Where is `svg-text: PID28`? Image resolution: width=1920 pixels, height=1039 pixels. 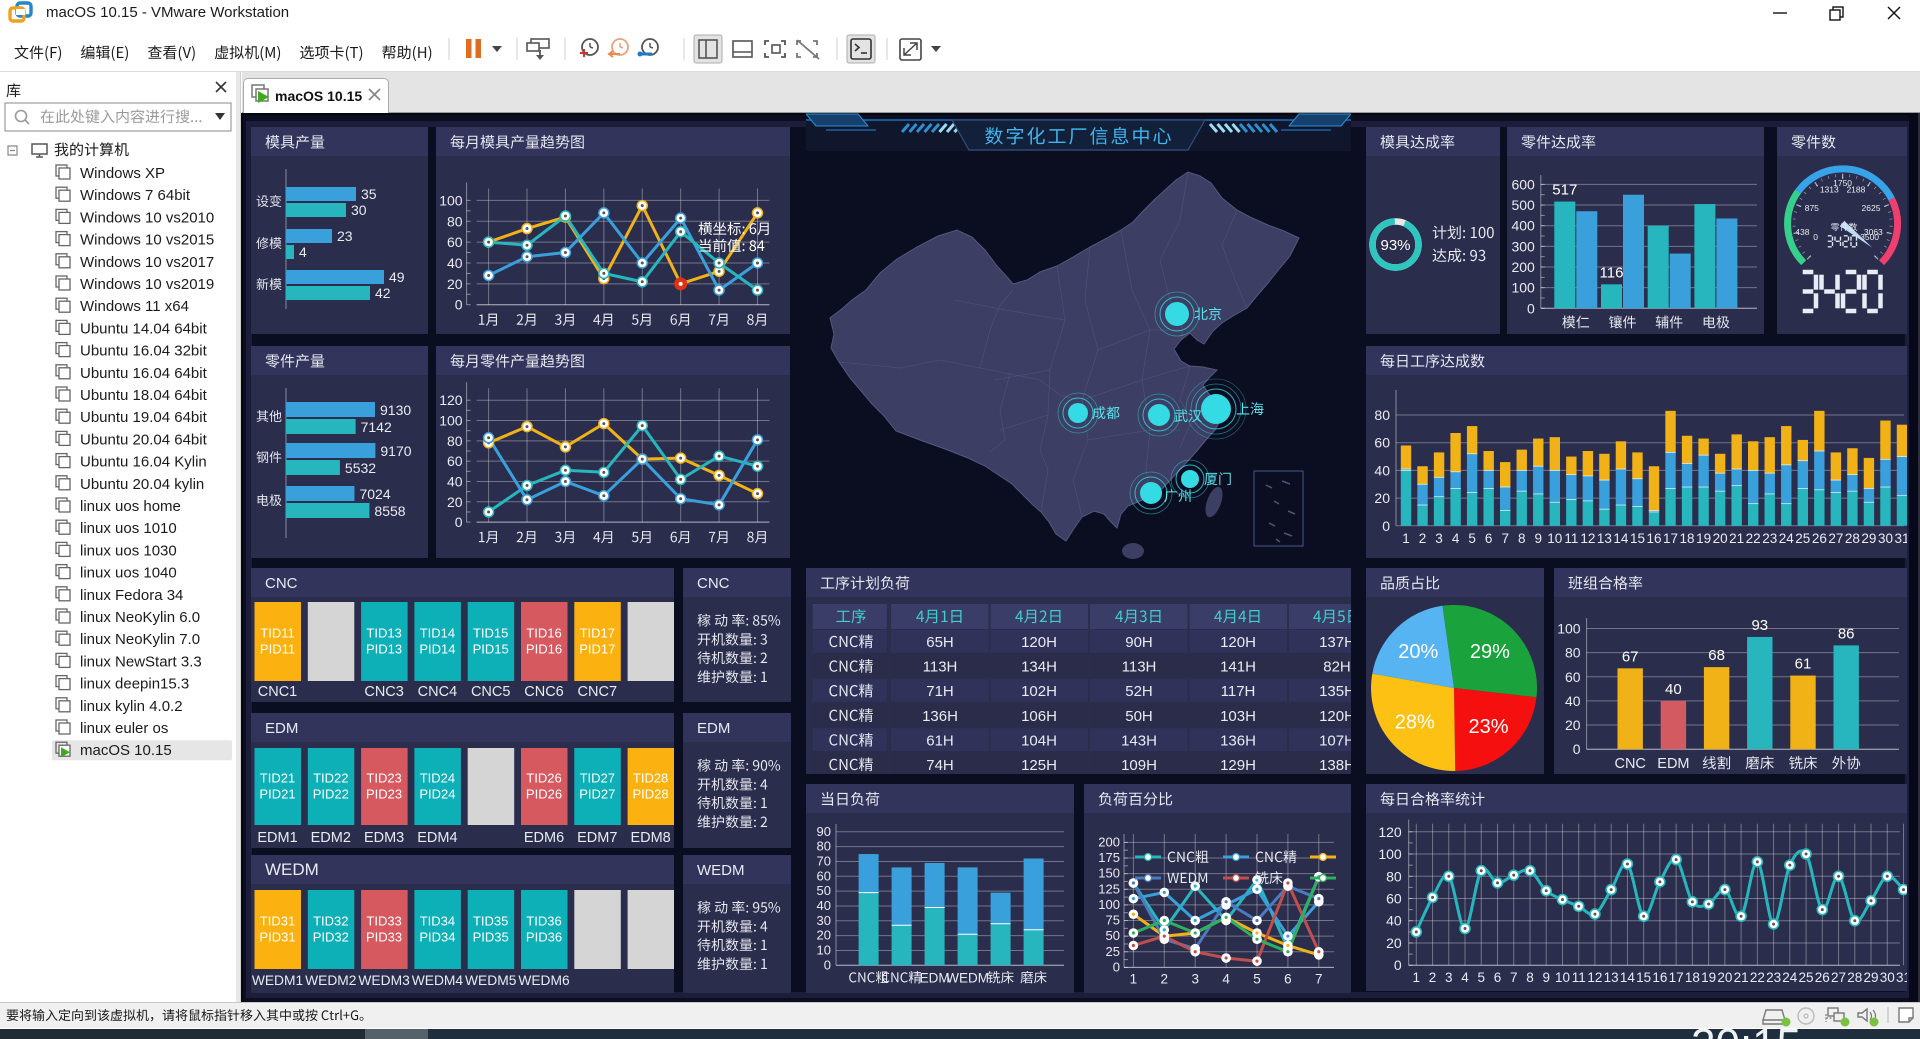 svg-text: PID28 is located at coordinates (651, 794).